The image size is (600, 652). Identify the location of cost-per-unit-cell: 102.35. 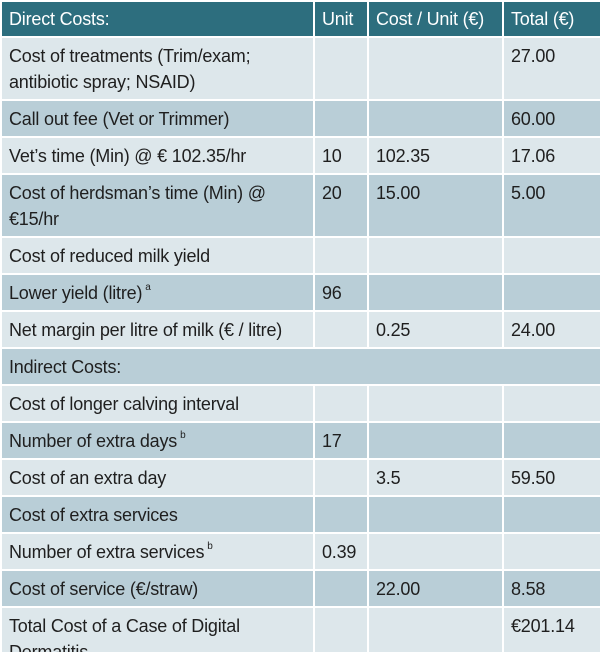
(435, 155).